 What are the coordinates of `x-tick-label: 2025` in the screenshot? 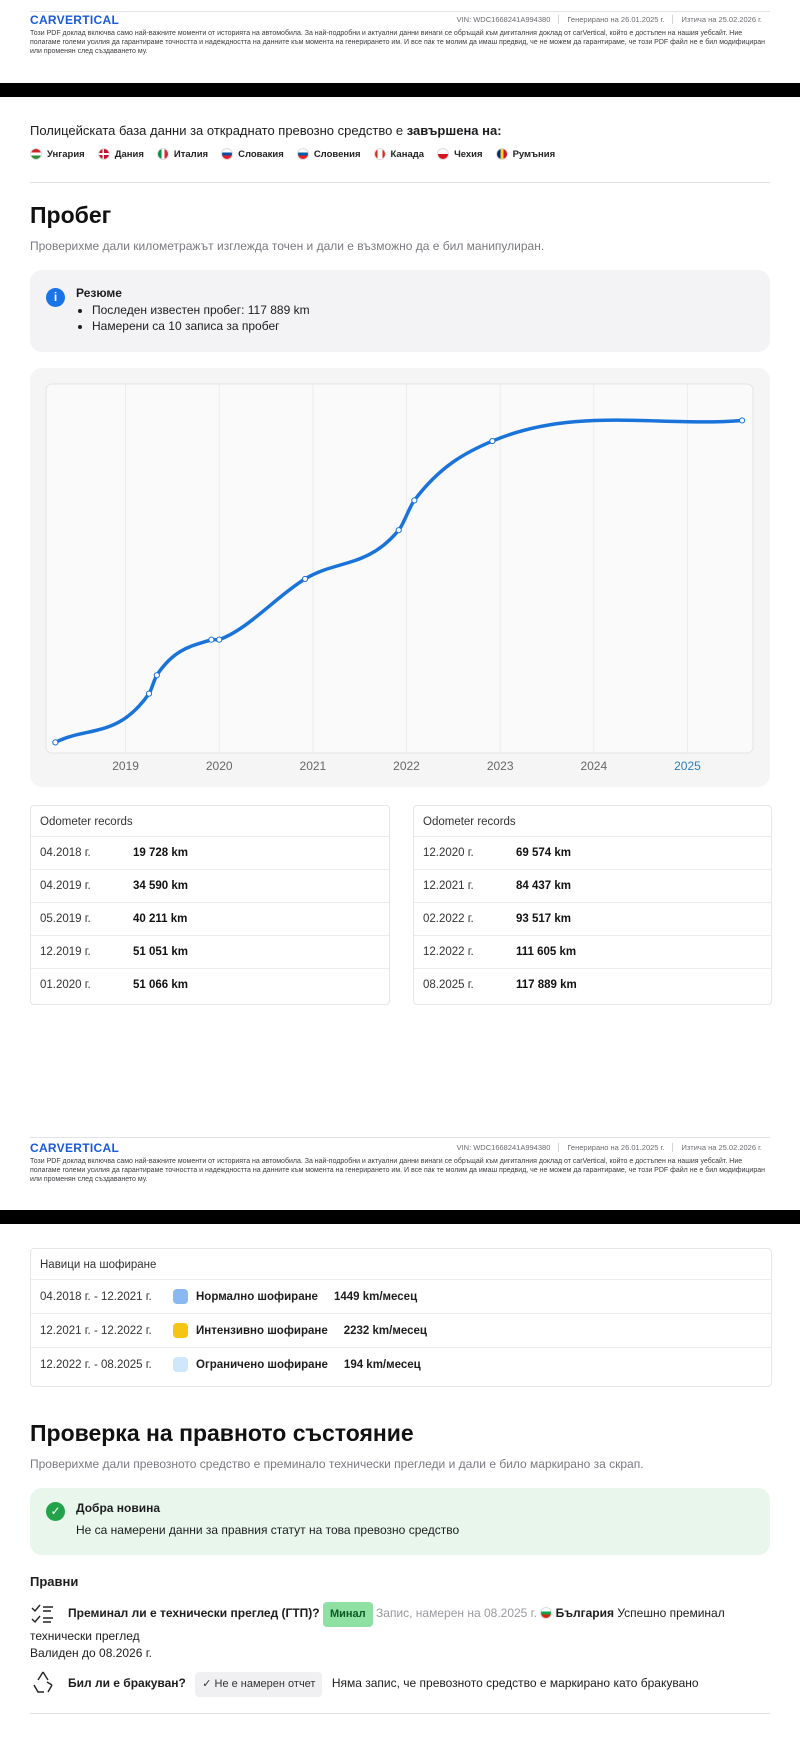 It's located at (687, 766).